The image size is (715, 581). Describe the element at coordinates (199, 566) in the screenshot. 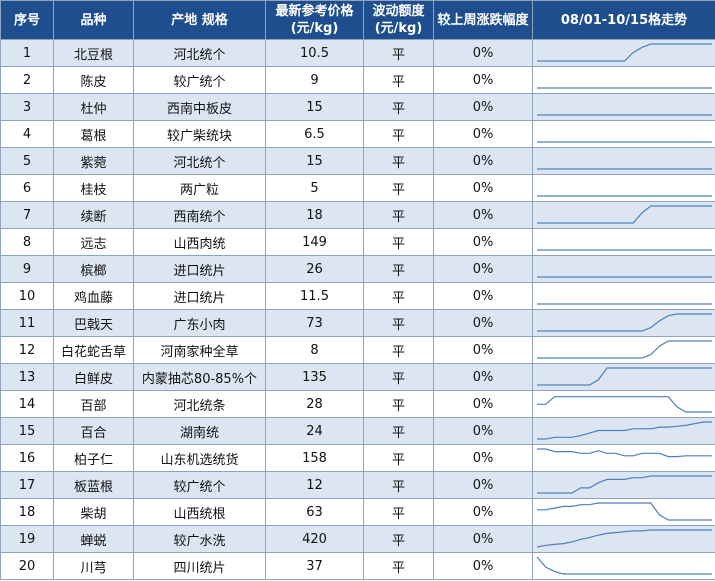

I see `cell-origin-spec: 四川统片` at that location.